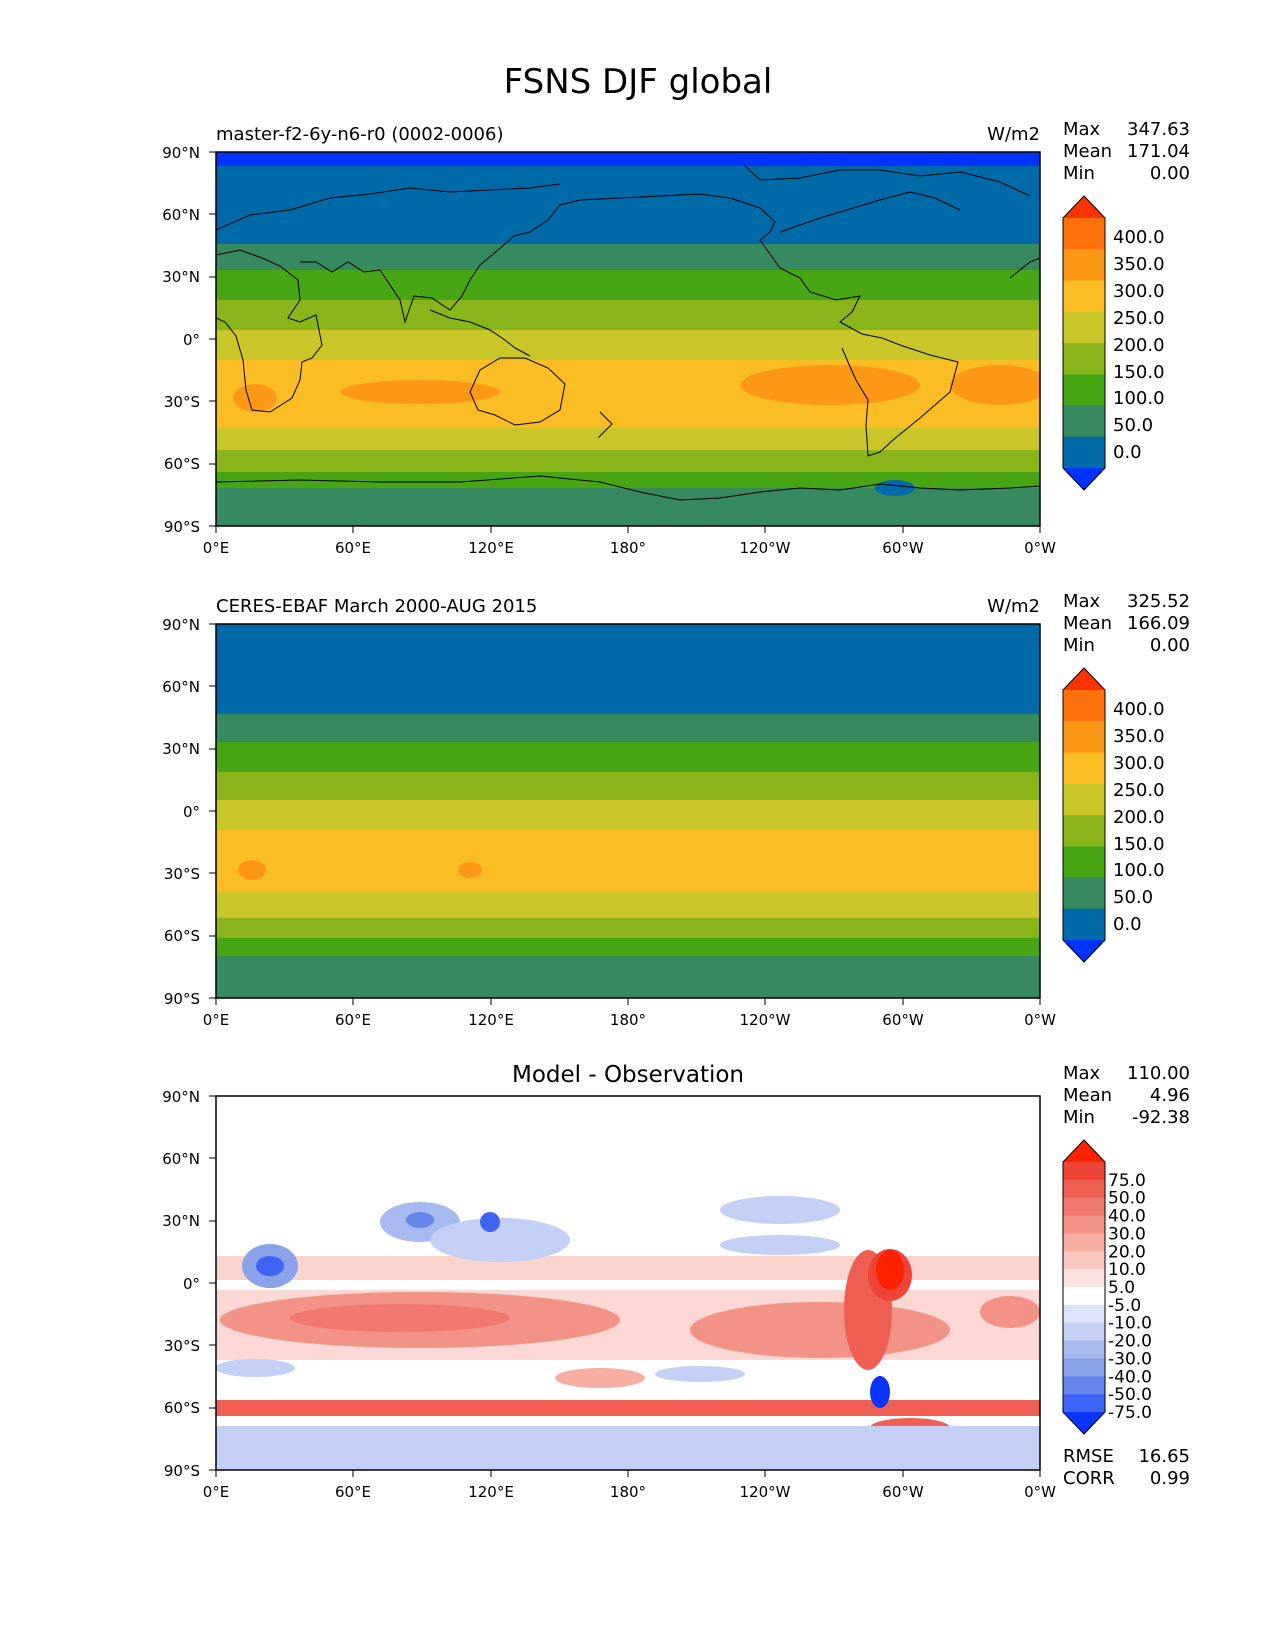 The height and width of the screenshot is (1650, 1275). Describe the element at coordinates (1089, 1478) in the screenshot. I see `metric-label: CORR` at that location.